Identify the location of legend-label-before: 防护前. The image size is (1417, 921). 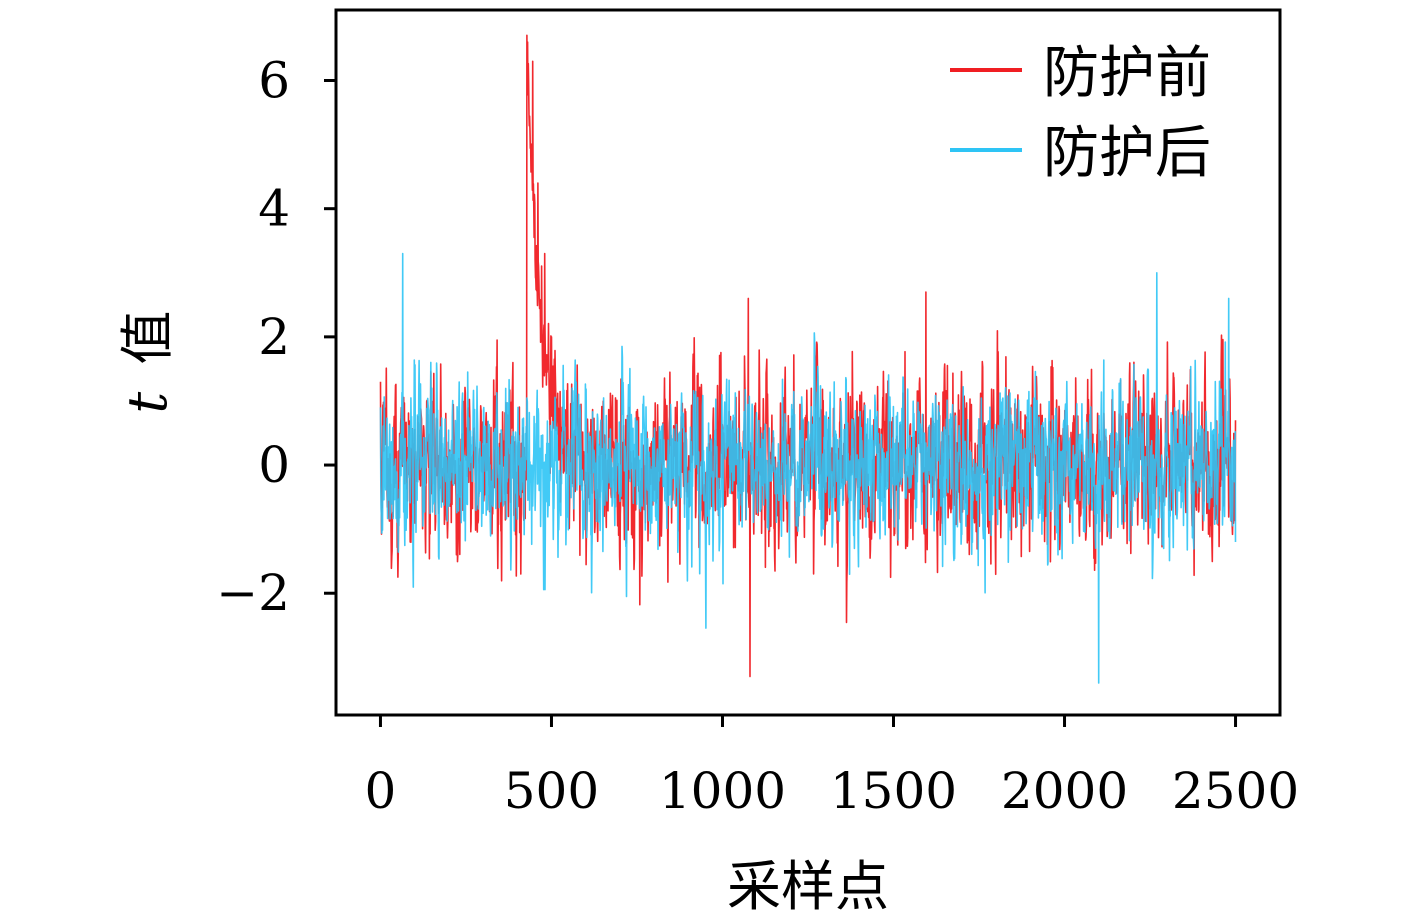
(1127, 73).